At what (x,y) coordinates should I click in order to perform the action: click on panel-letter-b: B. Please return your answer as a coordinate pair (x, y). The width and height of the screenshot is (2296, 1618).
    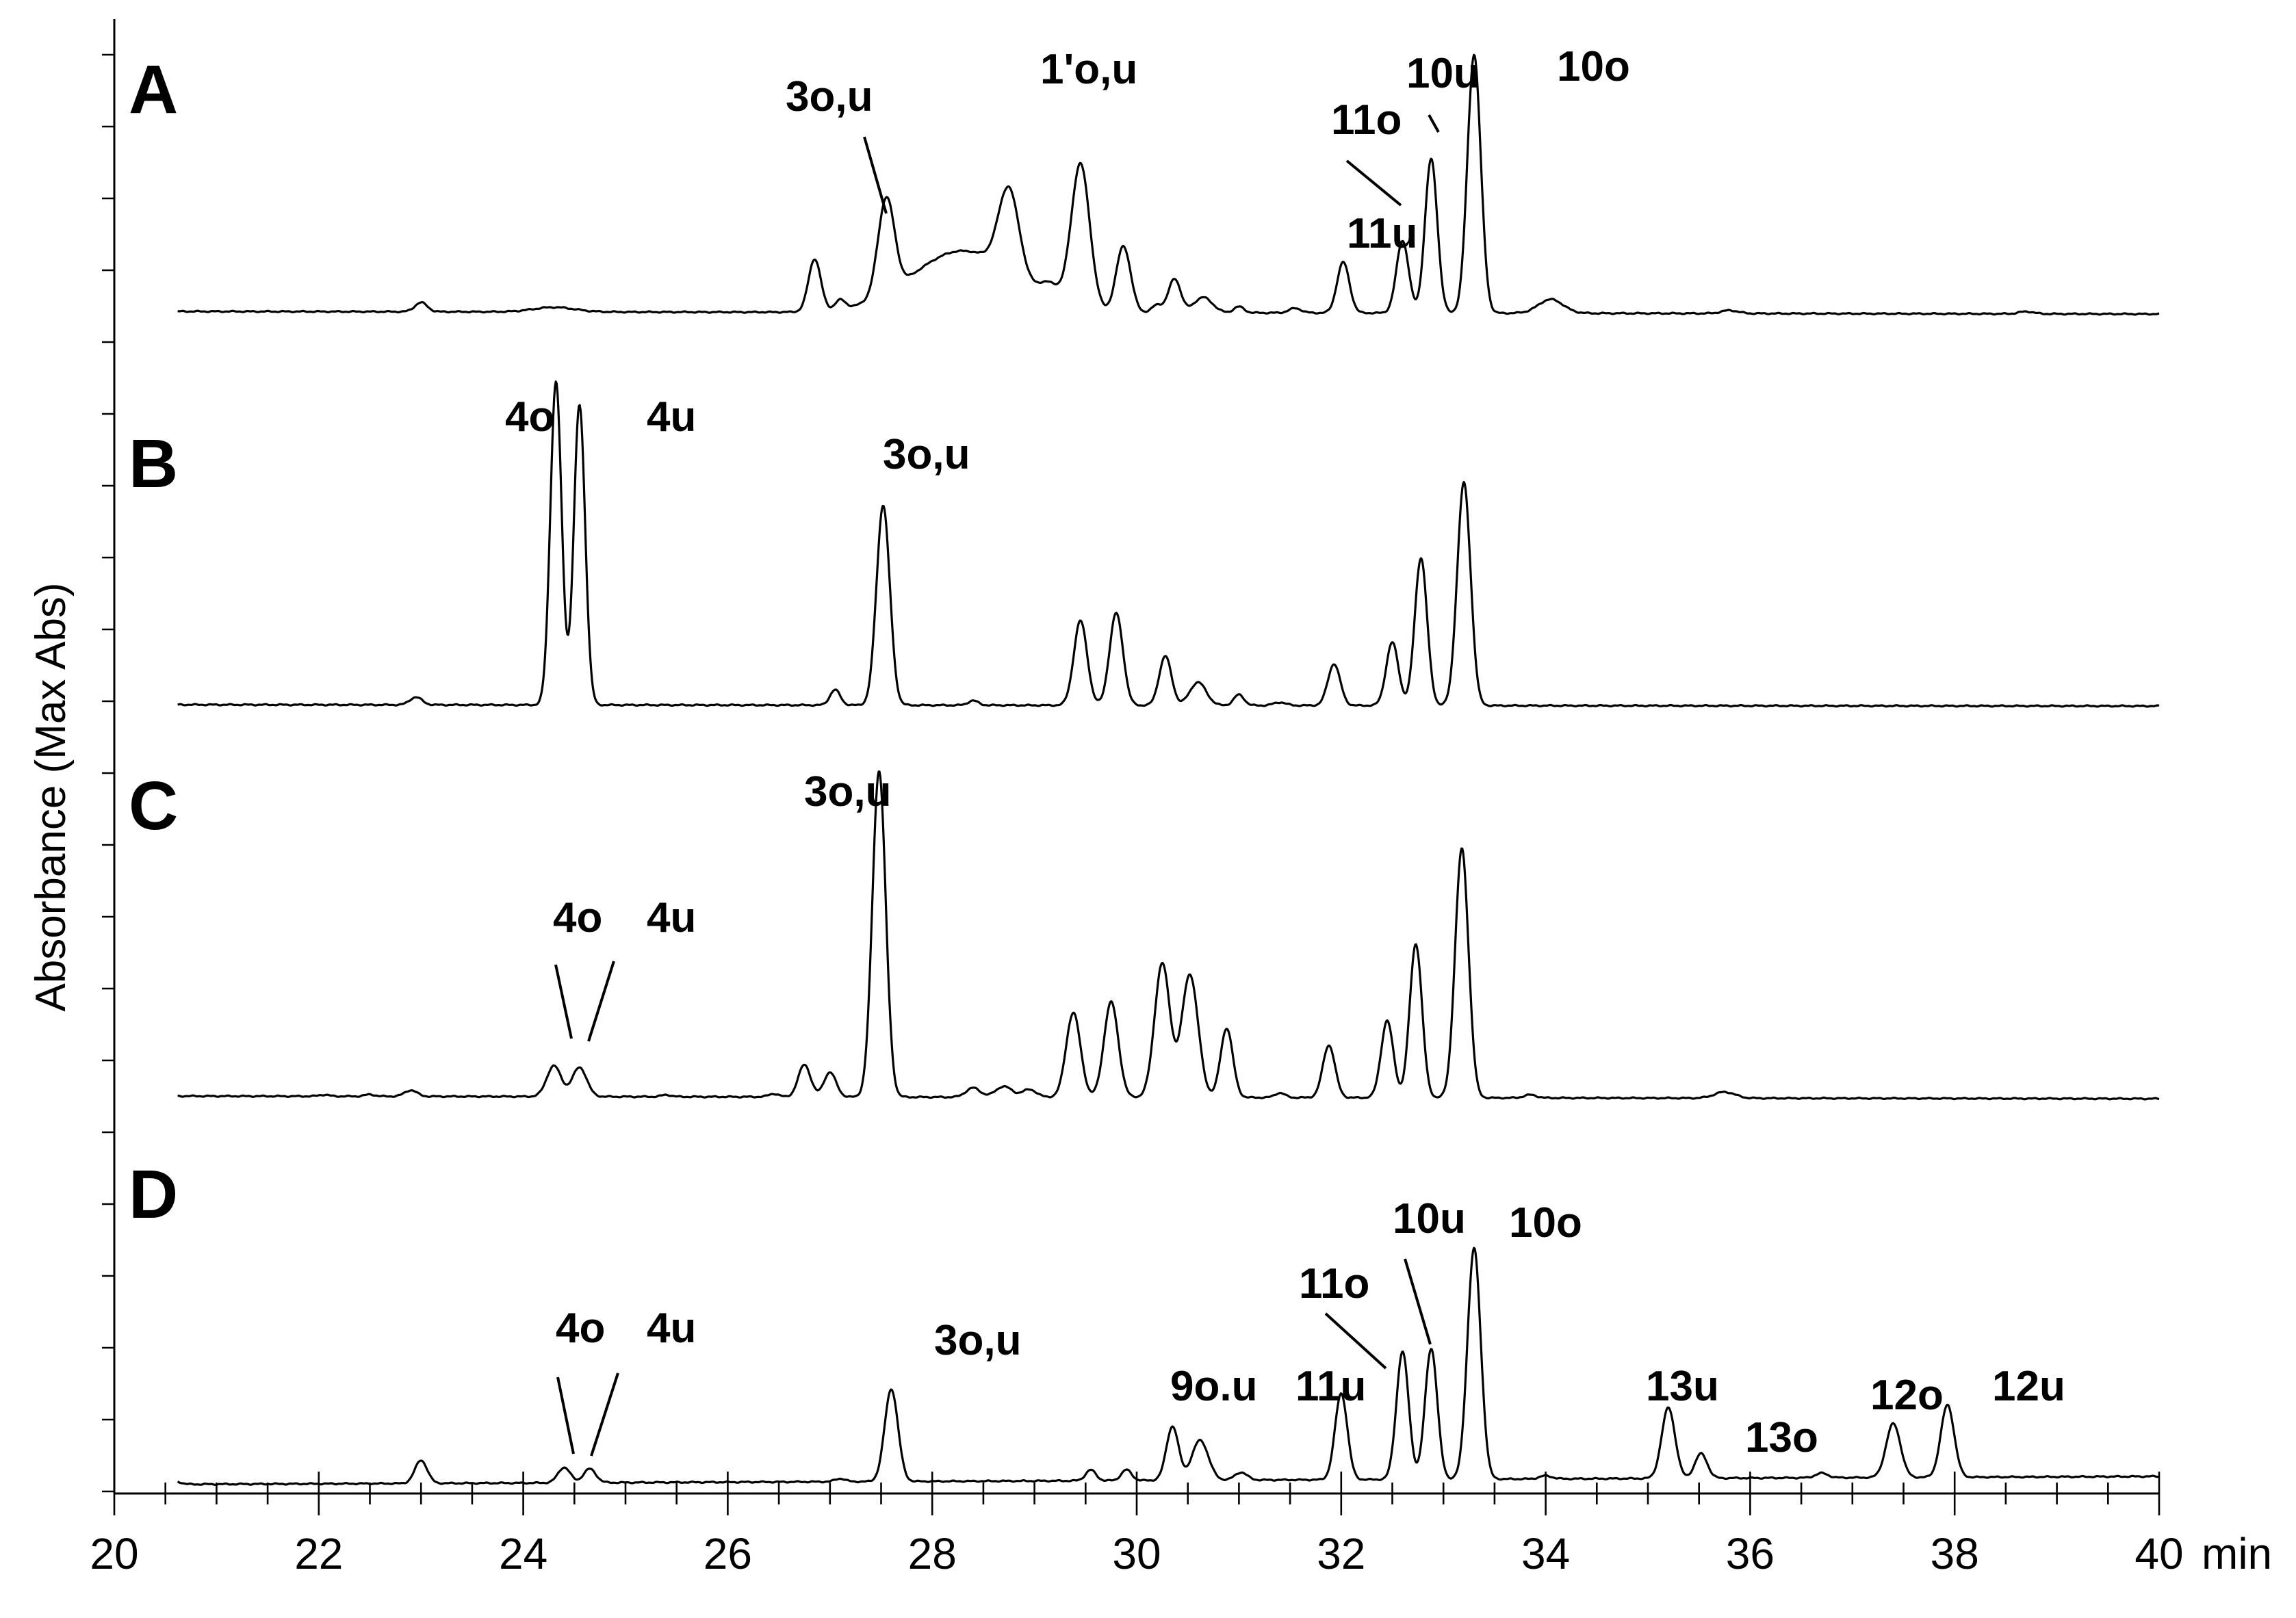
    Looking at the image, I should click on (153, 464).